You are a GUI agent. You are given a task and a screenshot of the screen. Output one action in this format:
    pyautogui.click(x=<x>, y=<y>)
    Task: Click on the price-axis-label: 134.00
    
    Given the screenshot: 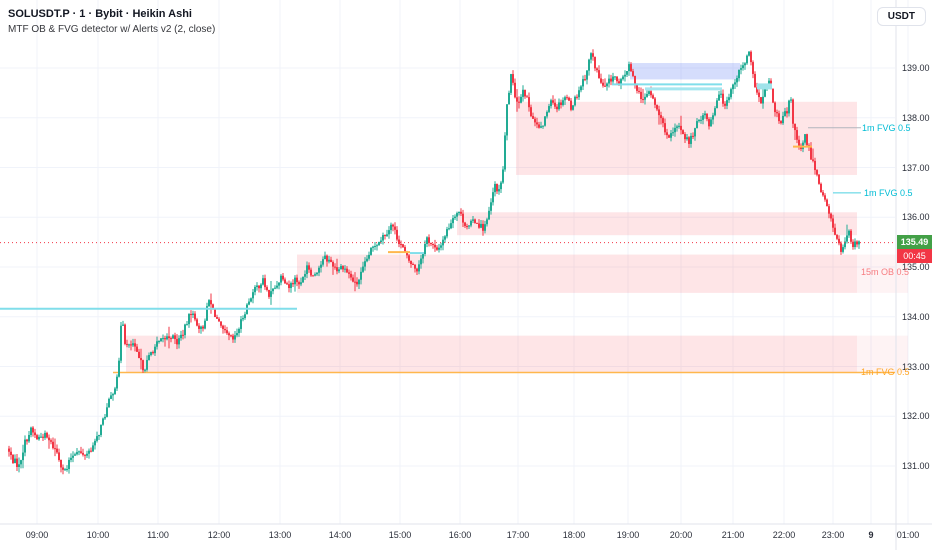 What is the action you would take?
    pyautogui.click(x=916, y=316)
    